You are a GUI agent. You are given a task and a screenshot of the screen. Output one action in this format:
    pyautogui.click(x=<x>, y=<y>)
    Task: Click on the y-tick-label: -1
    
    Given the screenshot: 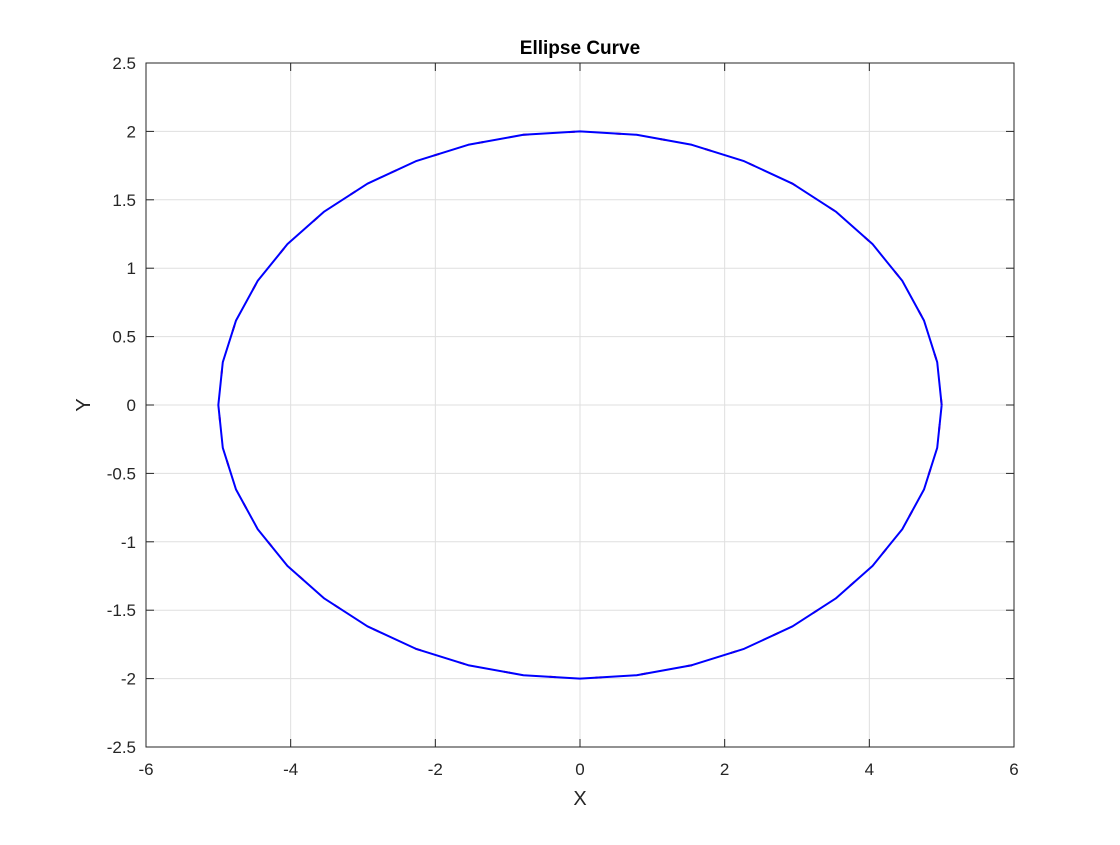 What is the action you would take?
    pyautogui.click(x=128, y=542)
    